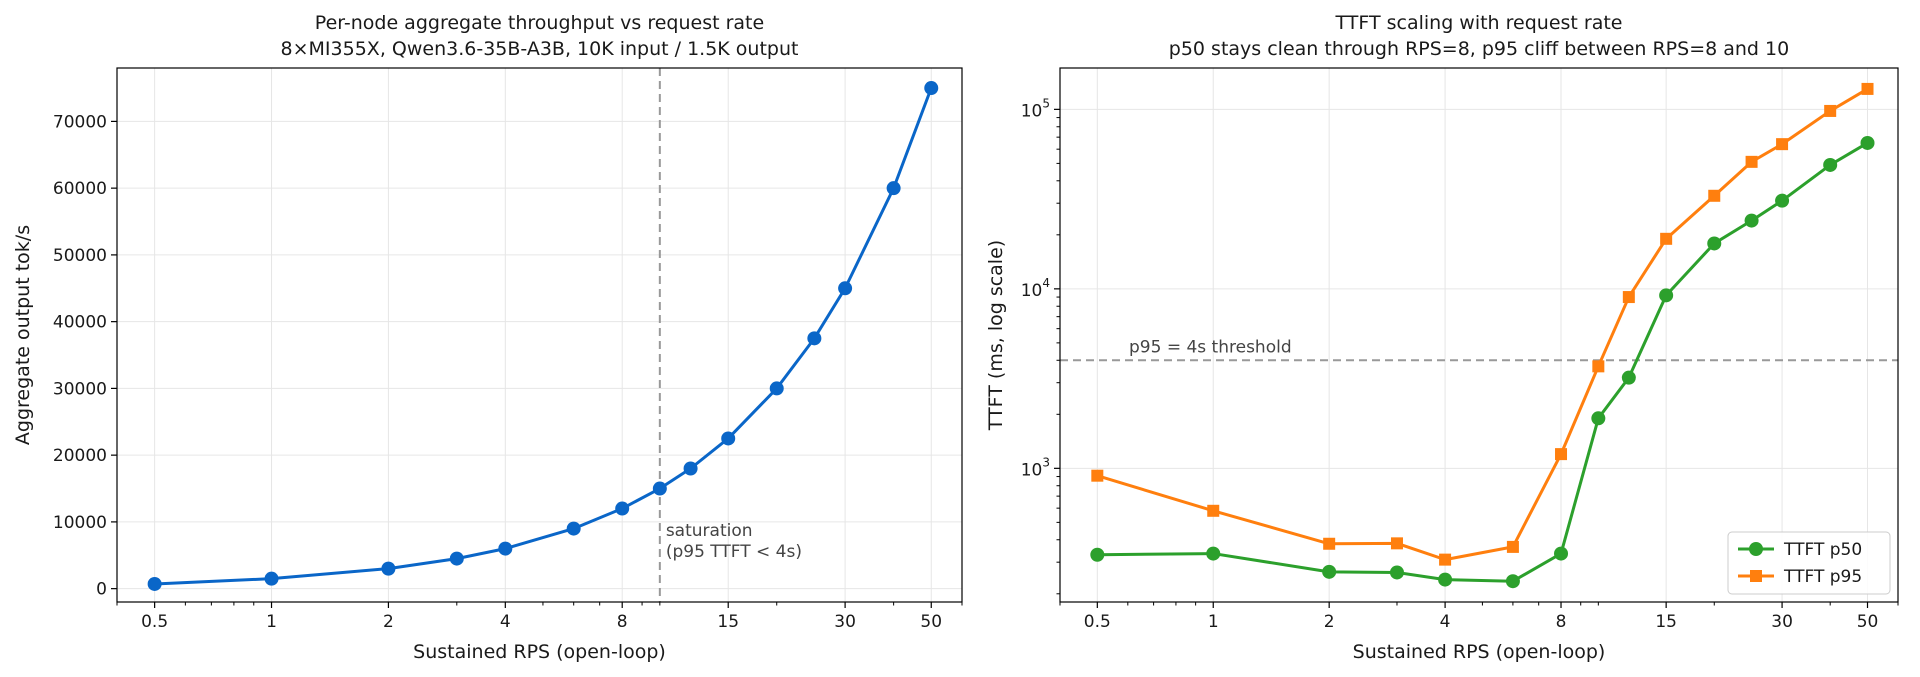 This screenshot has width=1920, height=677. What do you see at coordinates (85, 356) in the screenshot?
I see `y-axis-ticks: 0 10000 20000 30000 40000 50000 60000 70000` at bounding box center [85, 356].